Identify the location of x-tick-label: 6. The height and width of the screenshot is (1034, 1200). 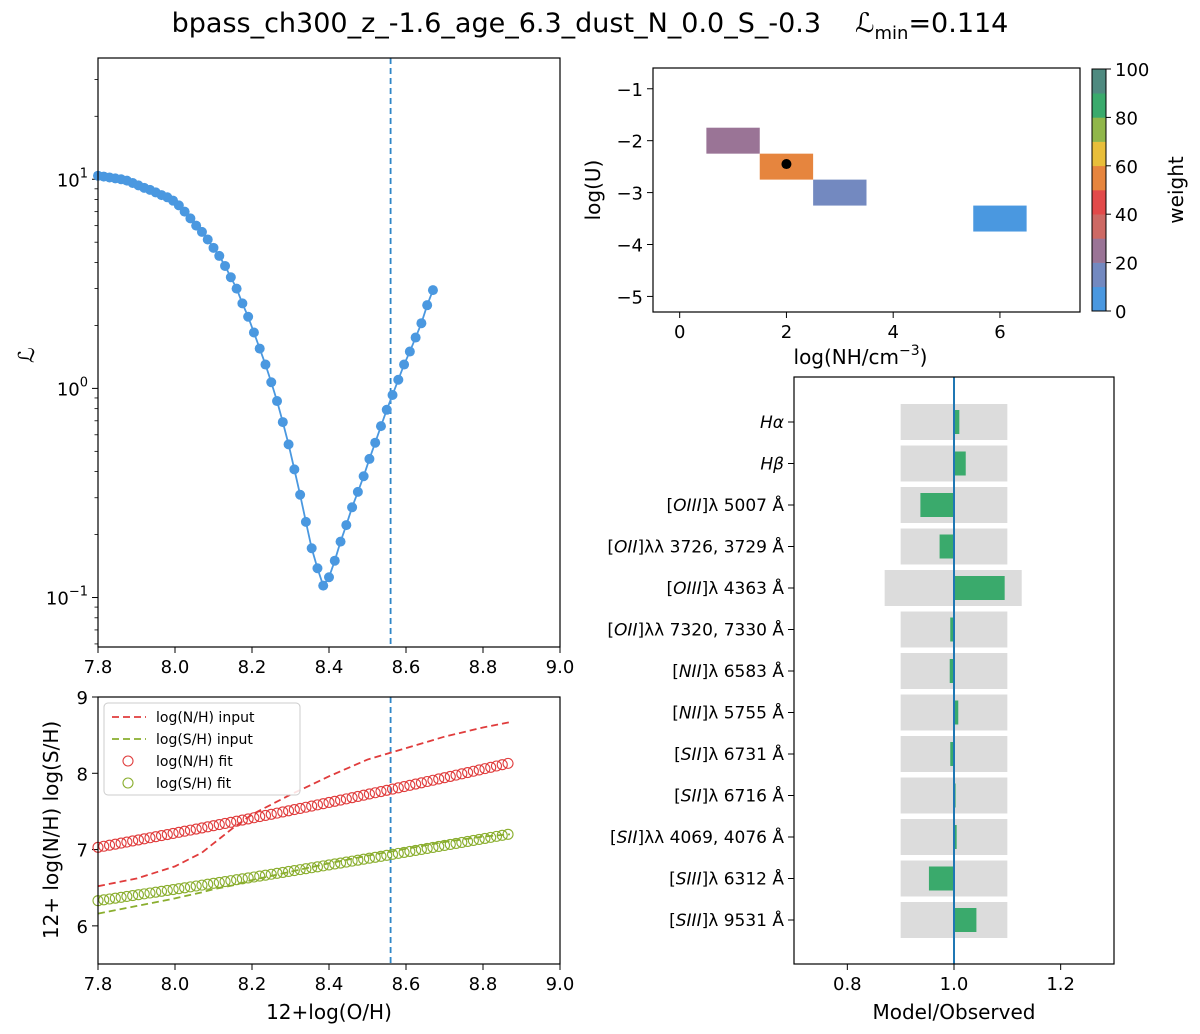
(999, 332).